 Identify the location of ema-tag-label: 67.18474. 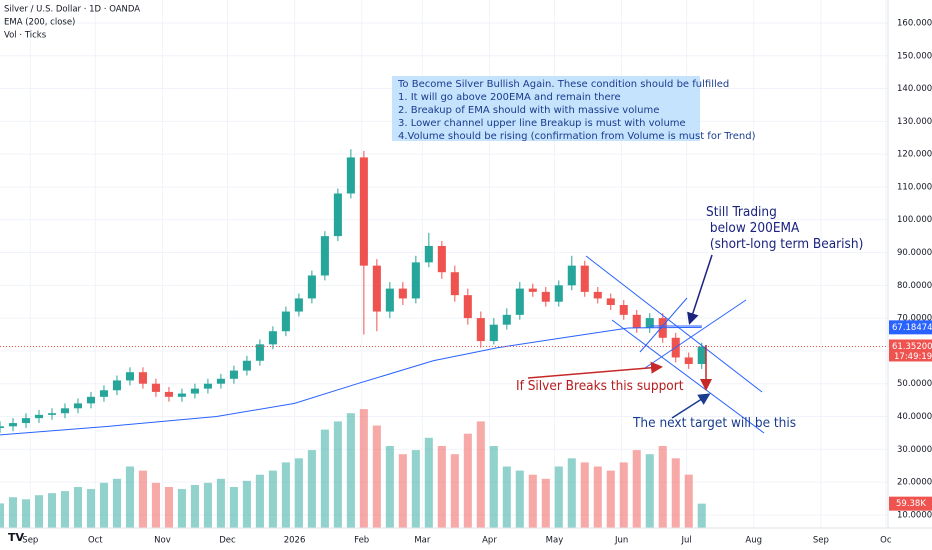
(912, 328).